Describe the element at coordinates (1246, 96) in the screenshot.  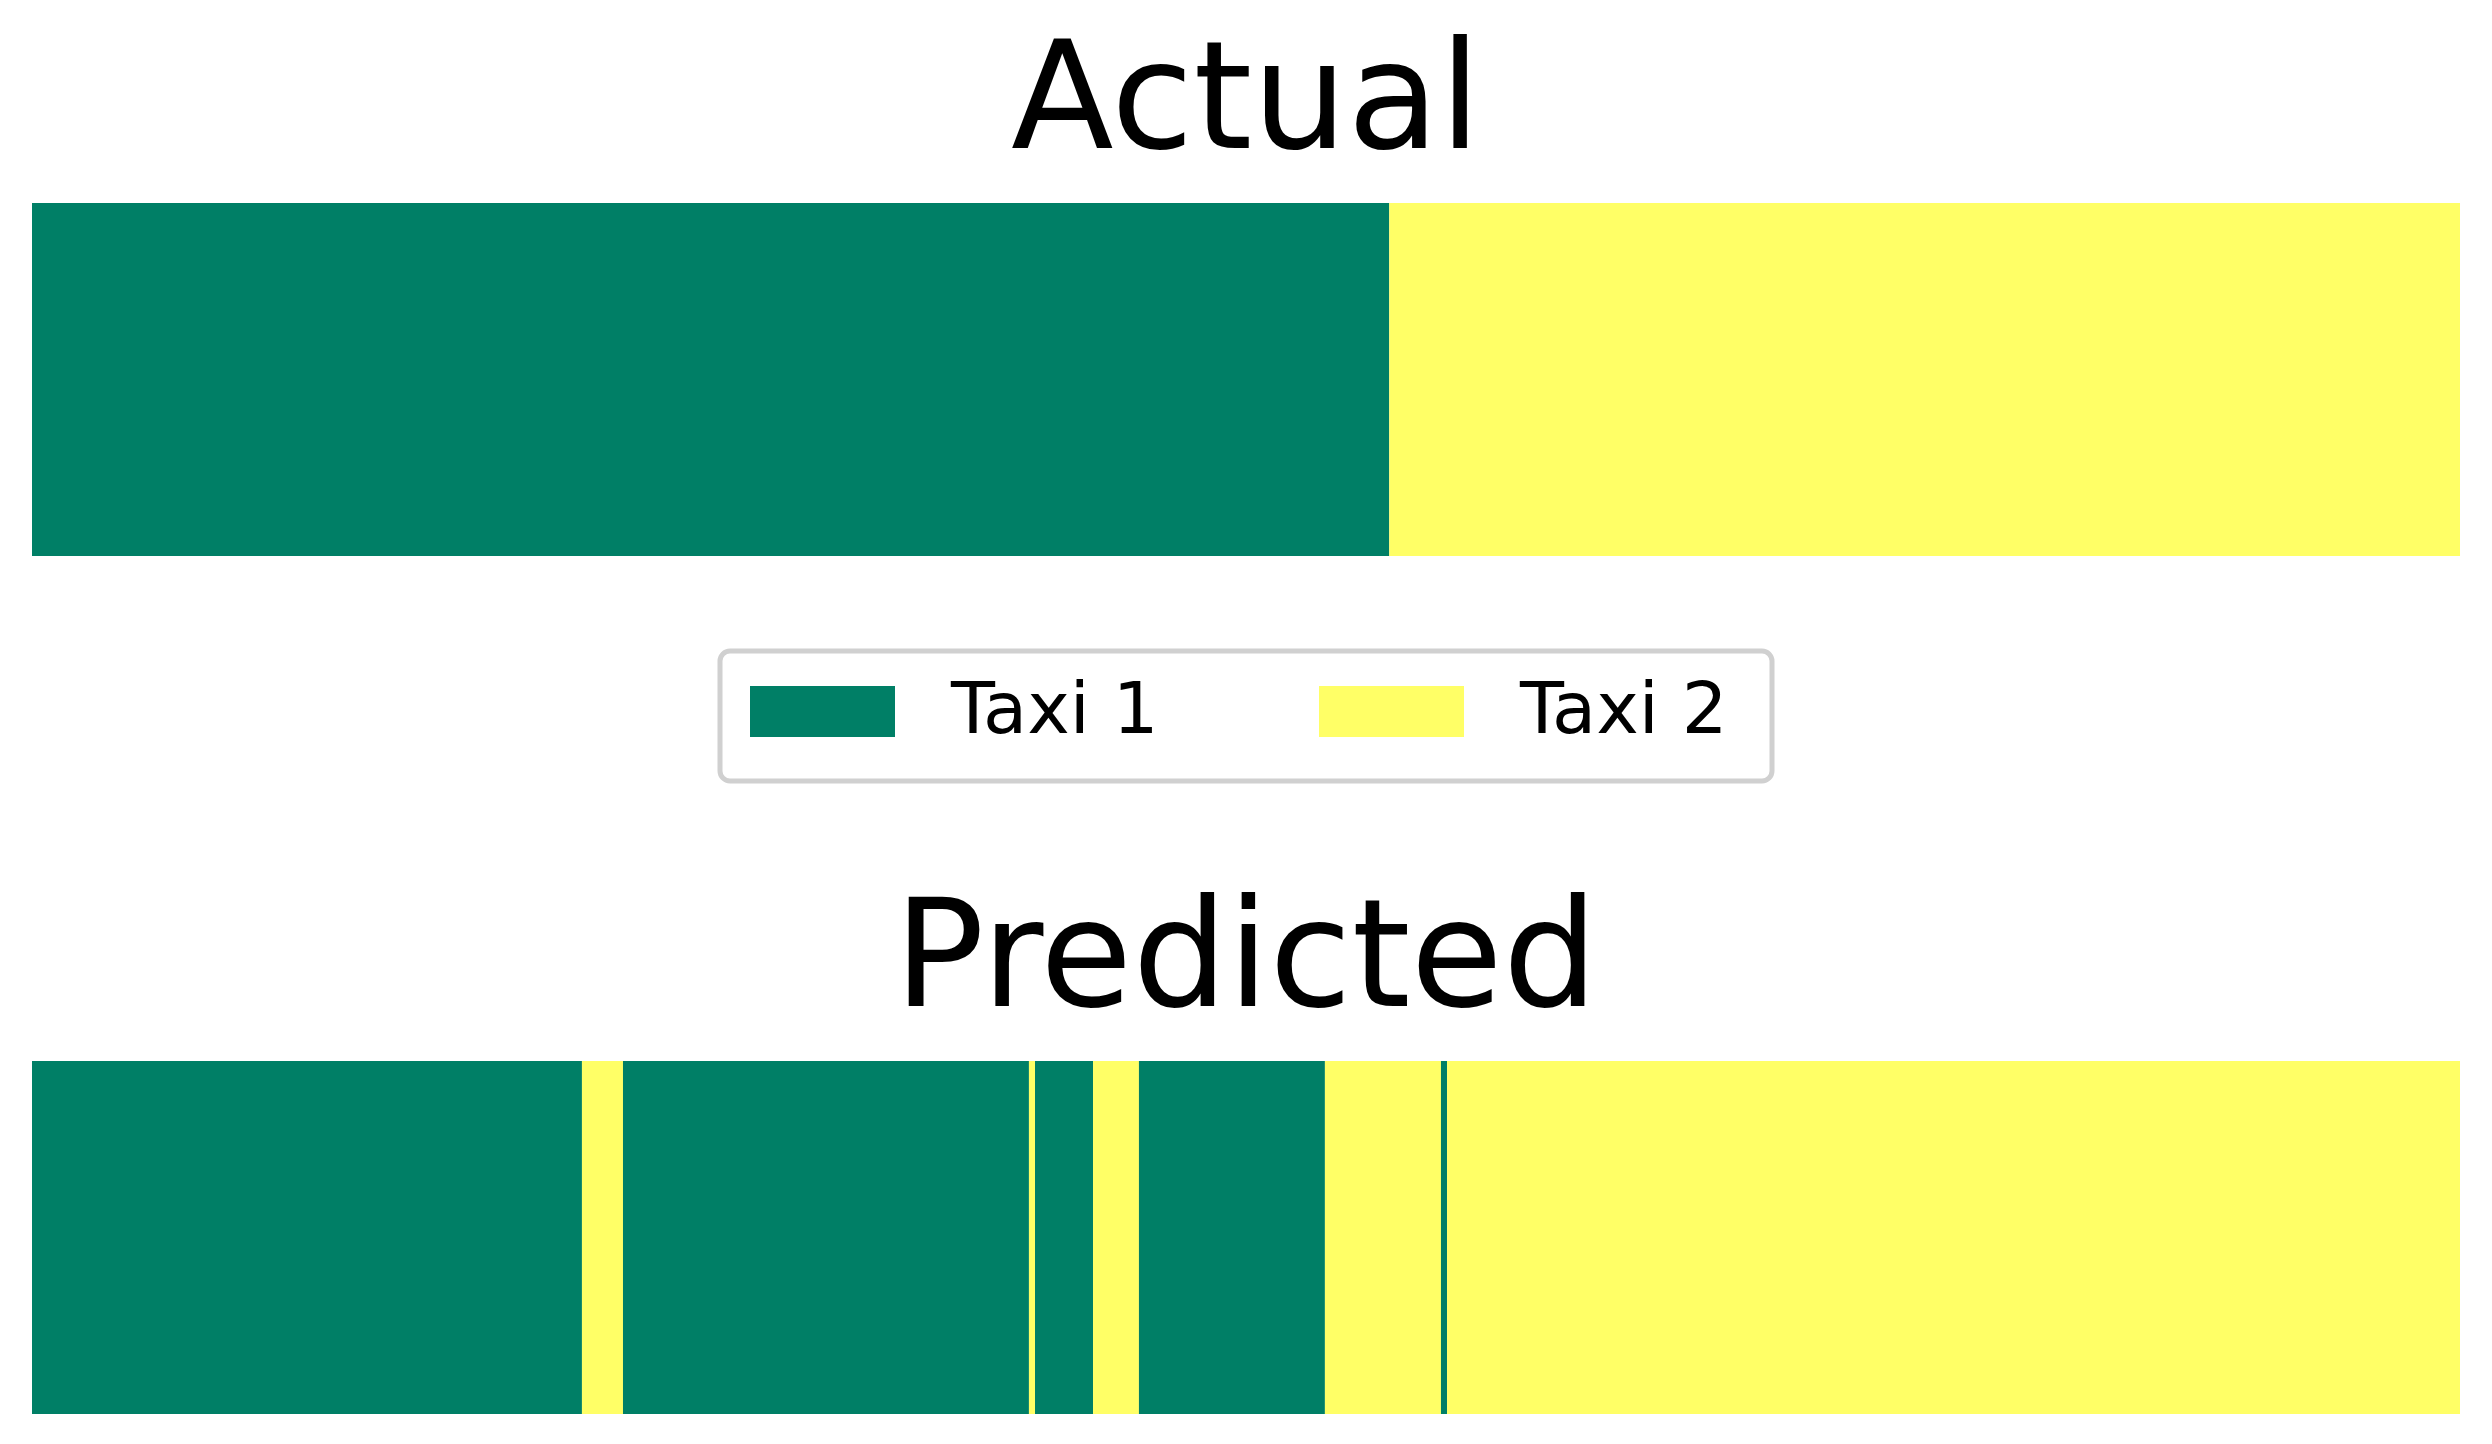
I see `chart-title: Actual` at that location.